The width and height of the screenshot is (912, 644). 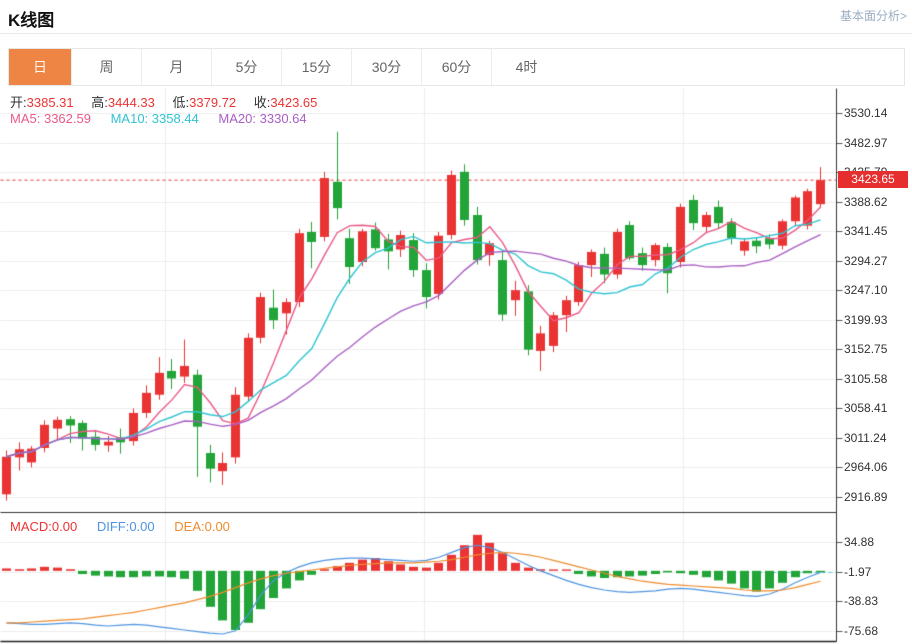 I want to click on header-divider, so click(x=456, y=33).